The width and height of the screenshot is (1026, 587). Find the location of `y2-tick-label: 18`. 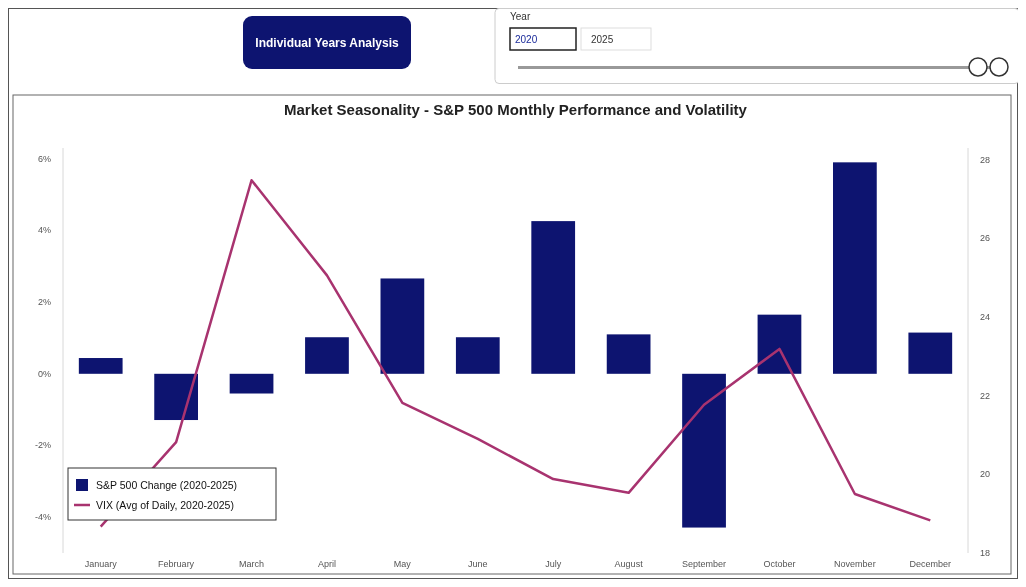

y2-tick-label: 18 is located at coordinates (985, 553).